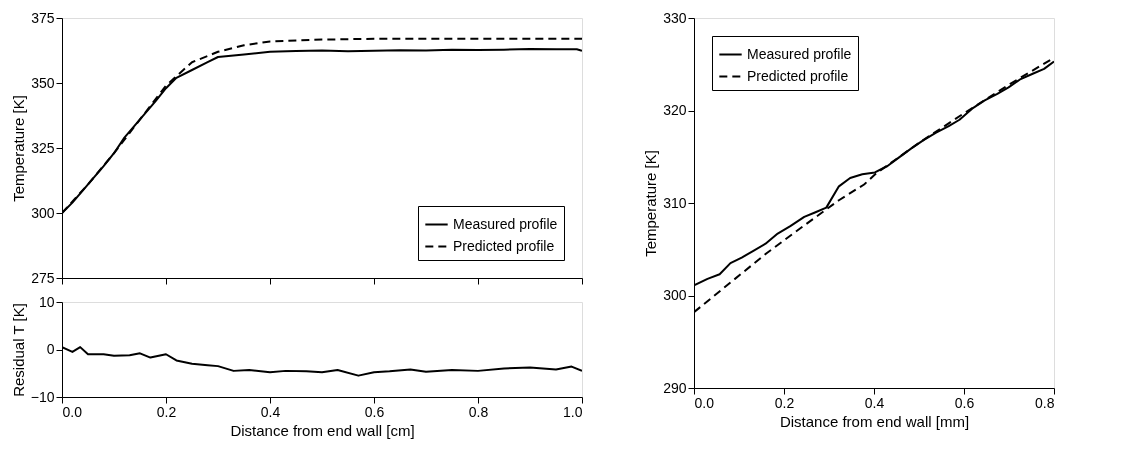 The width and height of the screenshot is (1148, 470). I want to click on y-tick-label: 325, so click(43, 147).